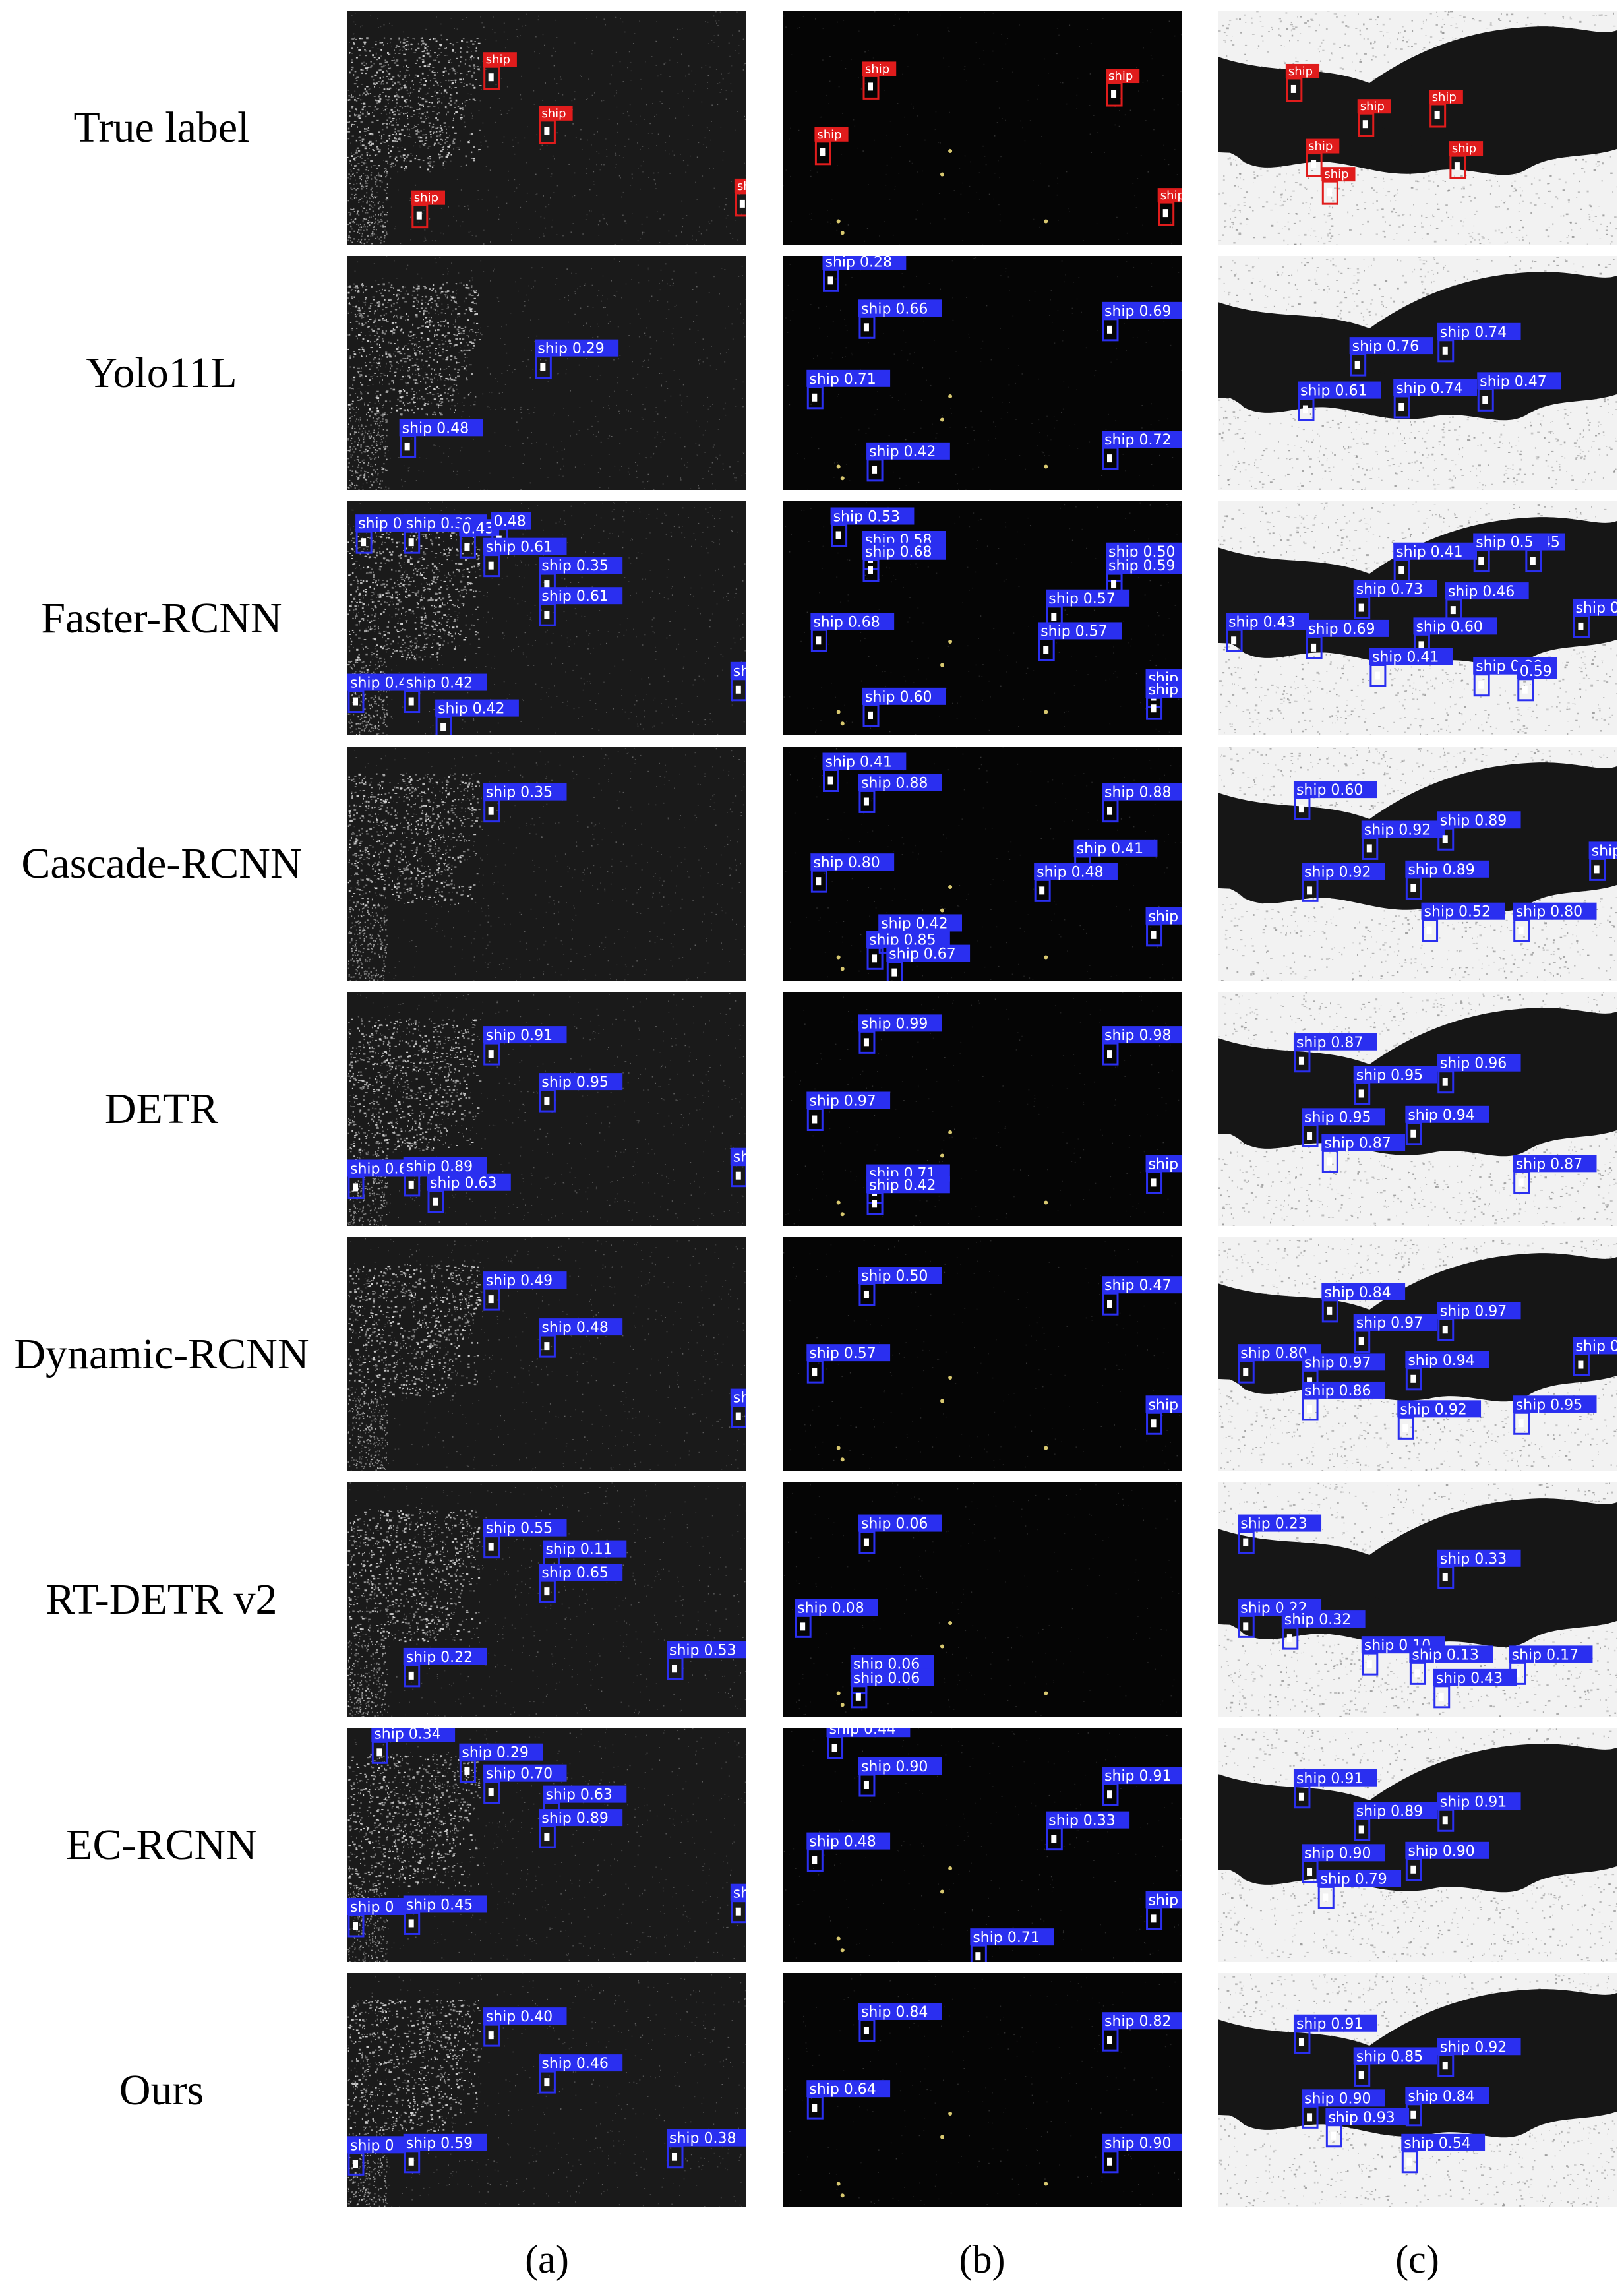 This screenshot has width=1624, height=2291. I want to click on detection-label: ship 0.06, so click(886, 1678).